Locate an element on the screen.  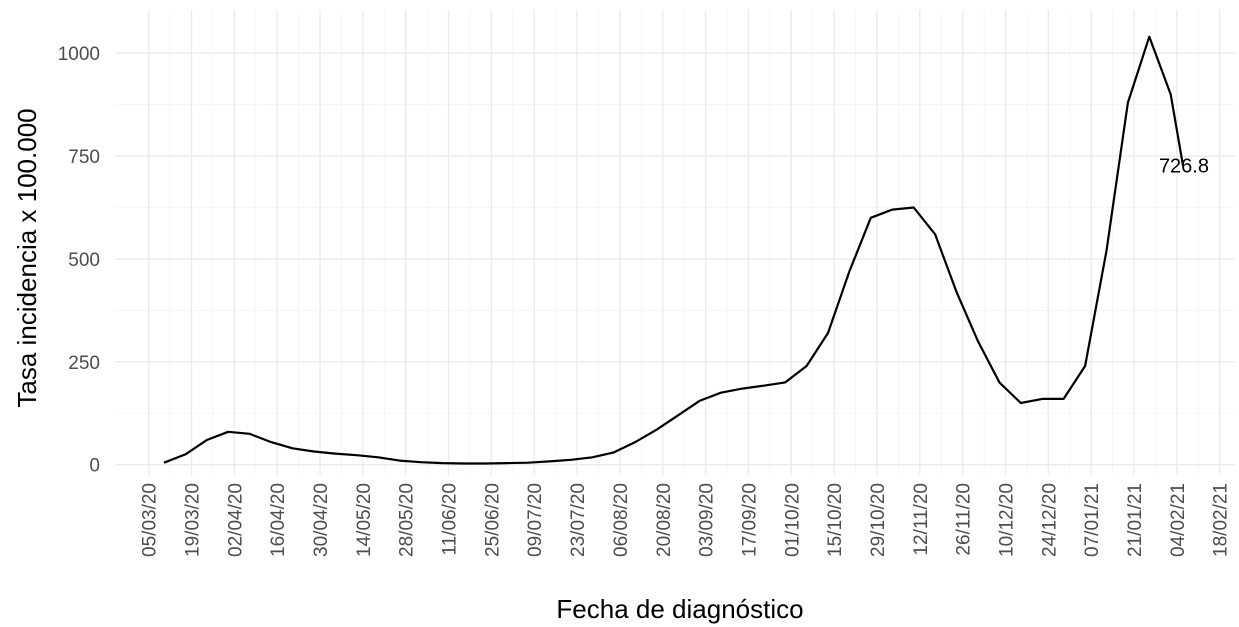
x-tick-label: 06/08/20 is located at coordinates (621, 520).